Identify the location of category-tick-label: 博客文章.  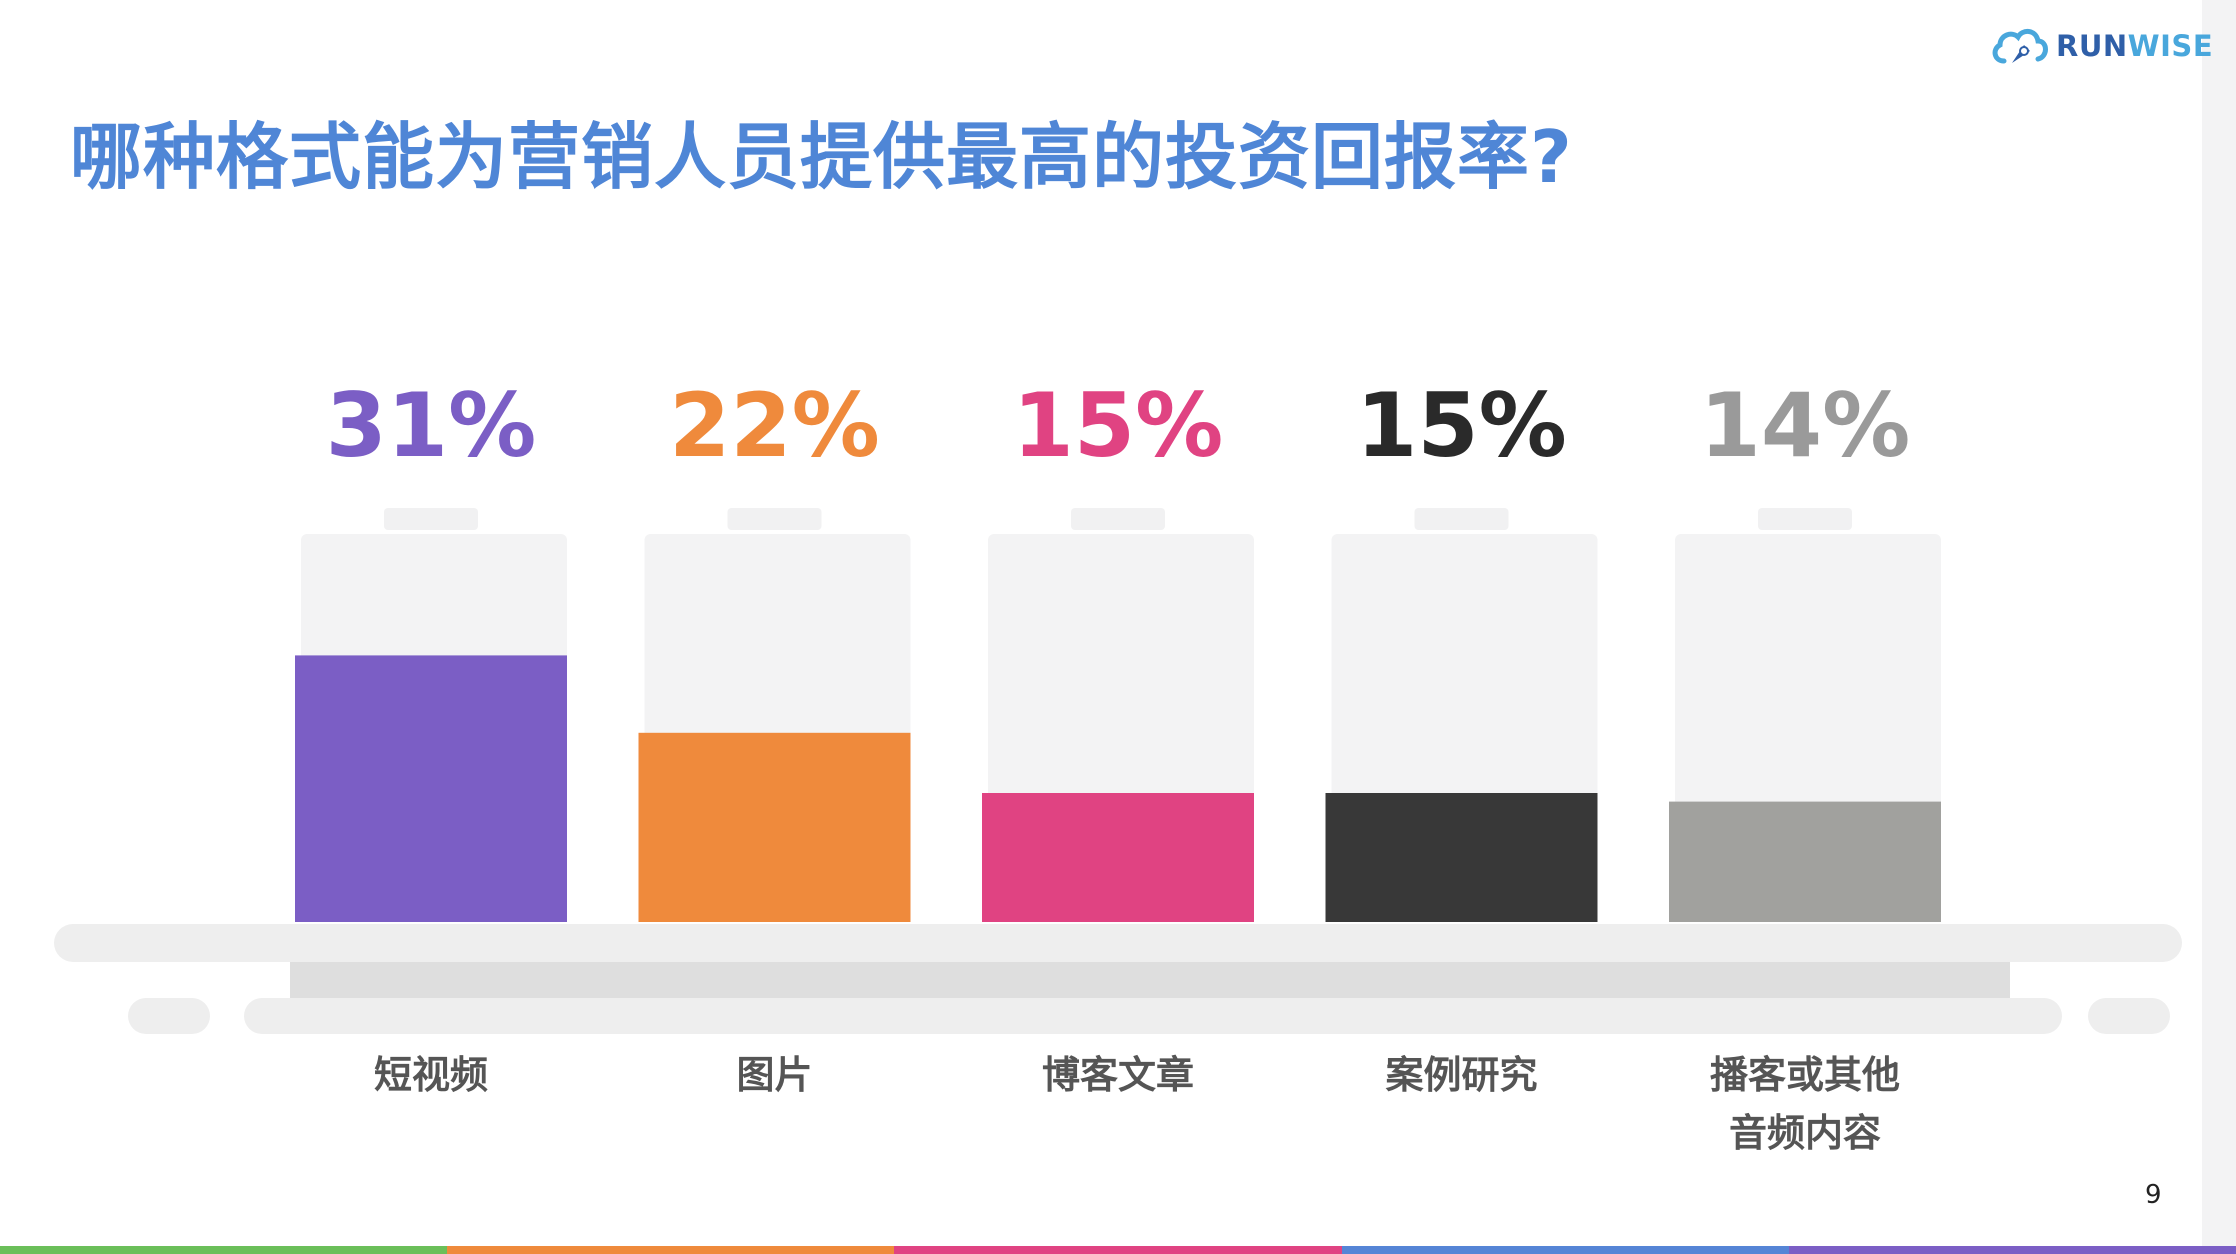
(1118, 1075).